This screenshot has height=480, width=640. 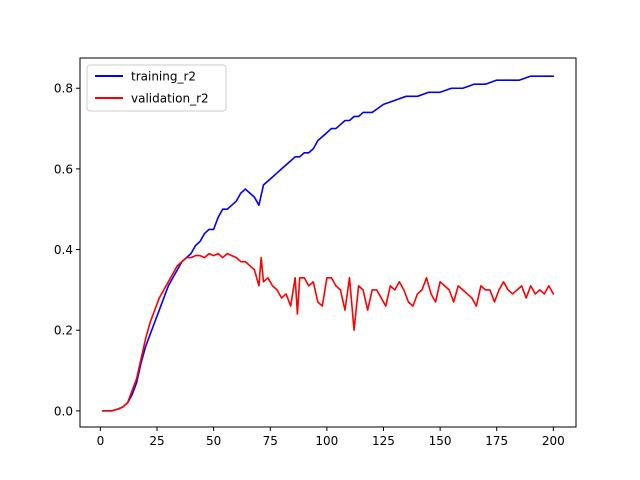 What do you see at coordinates (156, 88) in the screenshot?
I see `legend: training_r2 validation_r2` at bounding box center [156, 88].